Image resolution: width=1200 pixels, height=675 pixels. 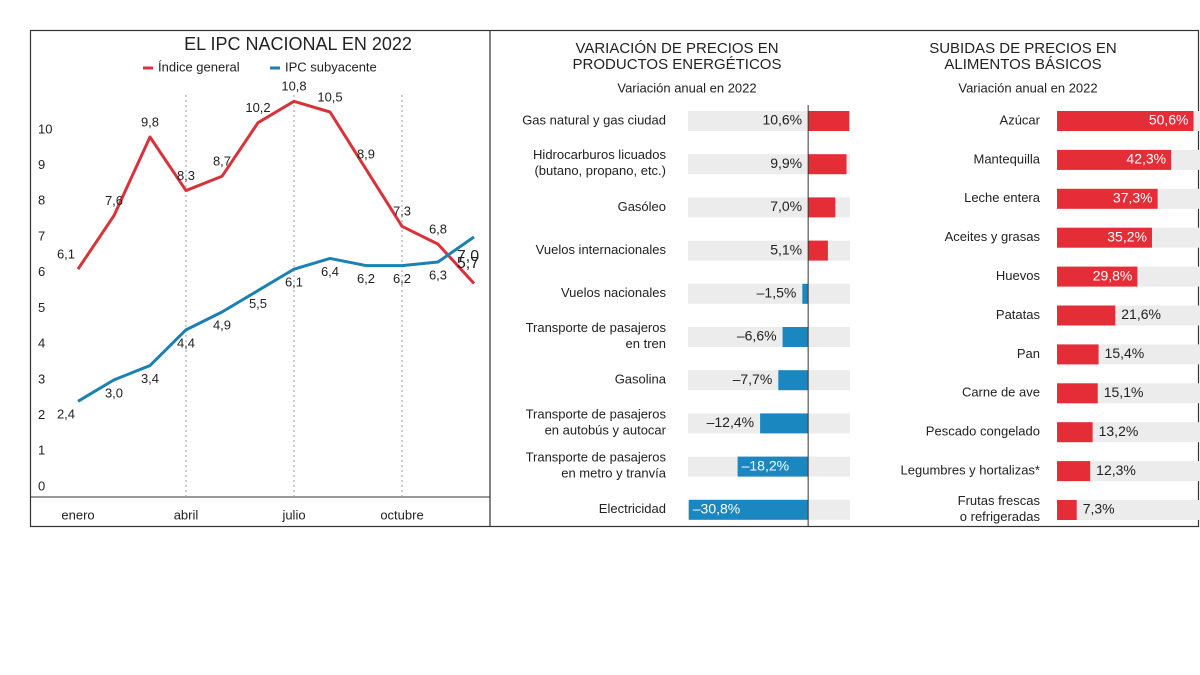 I want to click on value-label: 10,6%, so click(x=782, y=120).